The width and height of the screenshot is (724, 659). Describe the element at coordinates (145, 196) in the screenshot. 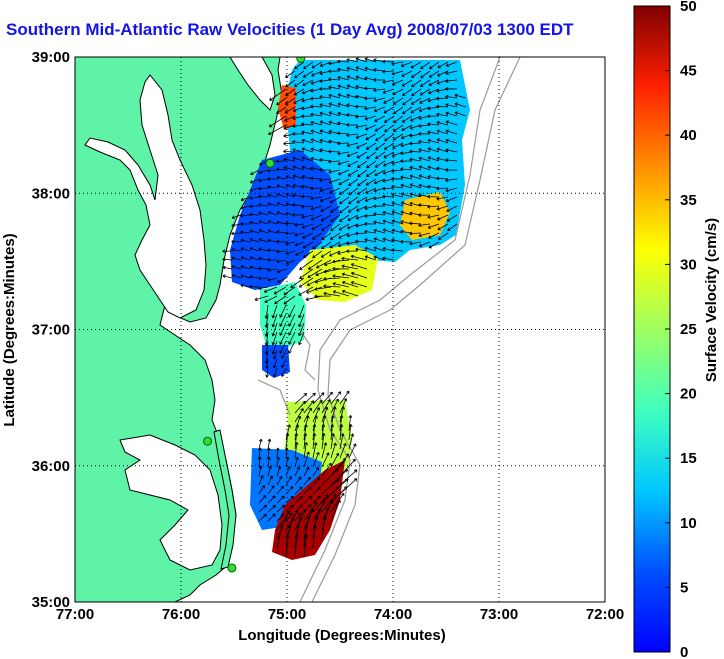

I see `chesapeake-bay` at that location.